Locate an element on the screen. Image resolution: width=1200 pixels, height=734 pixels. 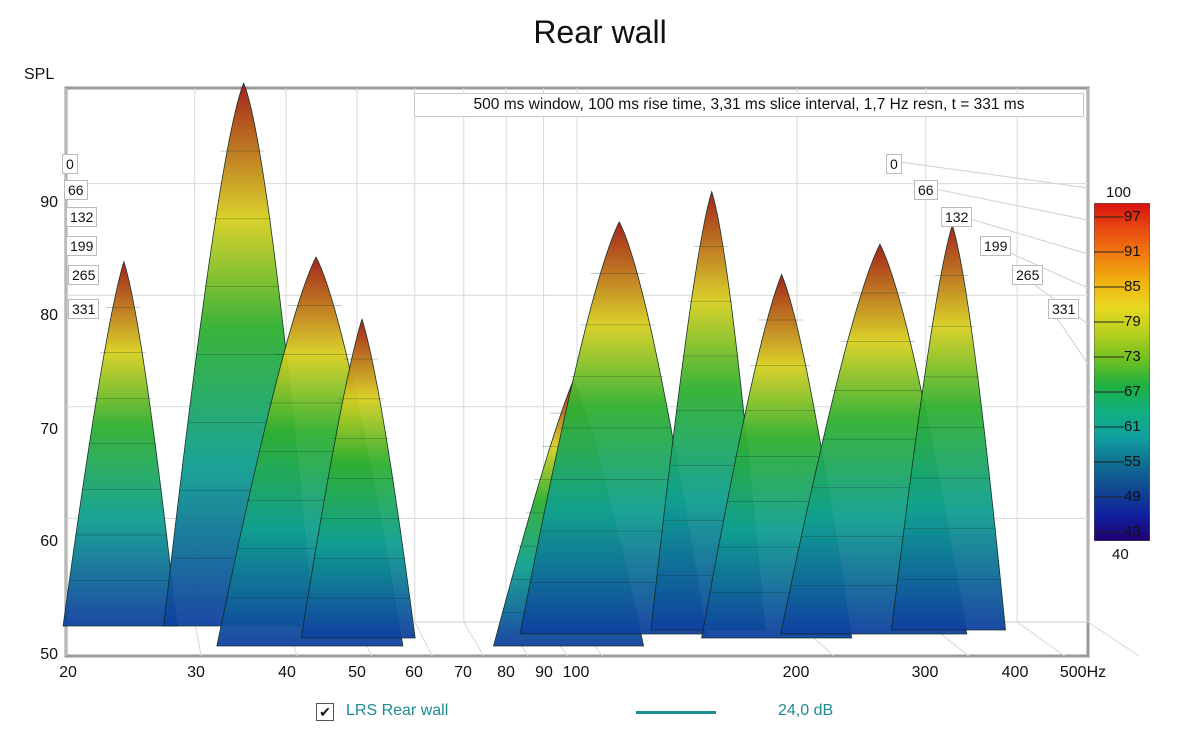
x-tick-label: 500Hz is located at coordinates (1083, 672).